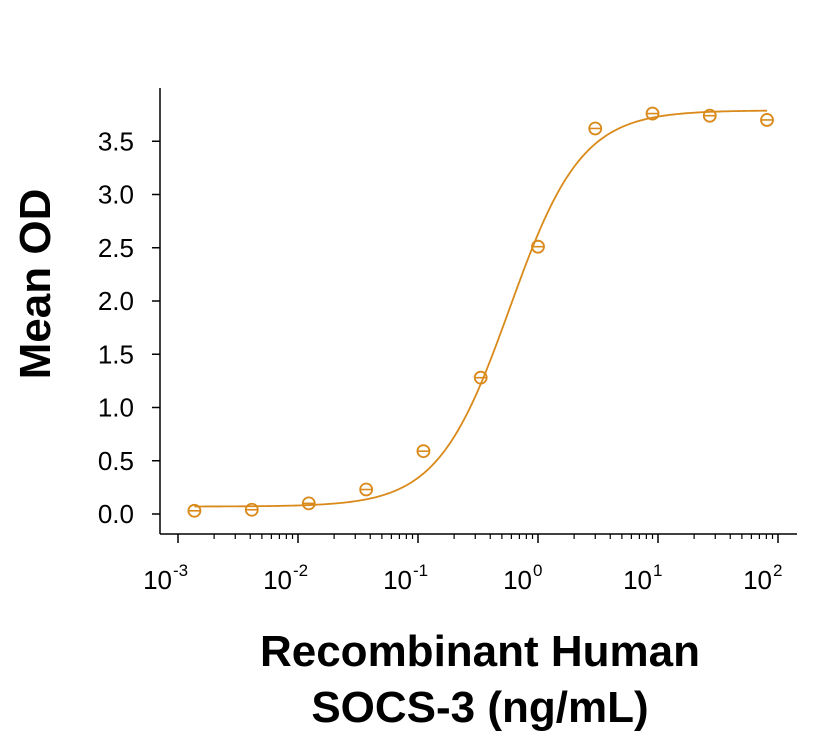  What do you see at coordinates (420, 570) in the screenshot?
I see `x-tick-exponent: -1` at bounding box center [420, 570].